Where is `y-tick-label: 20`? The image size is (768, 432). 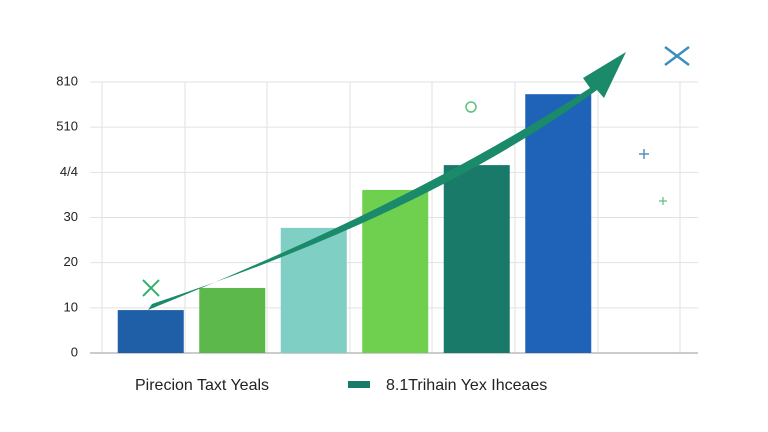 y-tick-label: 20 is located at coordinates (71, 261).